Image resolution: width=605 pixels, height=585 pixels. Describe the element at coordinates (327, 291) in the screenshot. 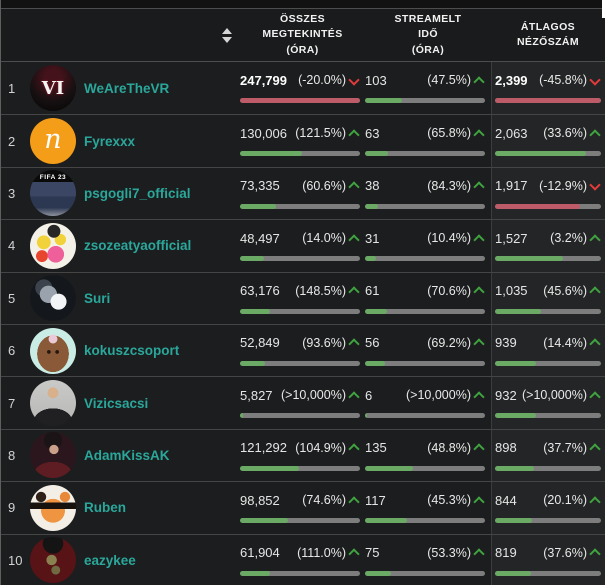

I see `metric-change: (148.5%)` at that location.